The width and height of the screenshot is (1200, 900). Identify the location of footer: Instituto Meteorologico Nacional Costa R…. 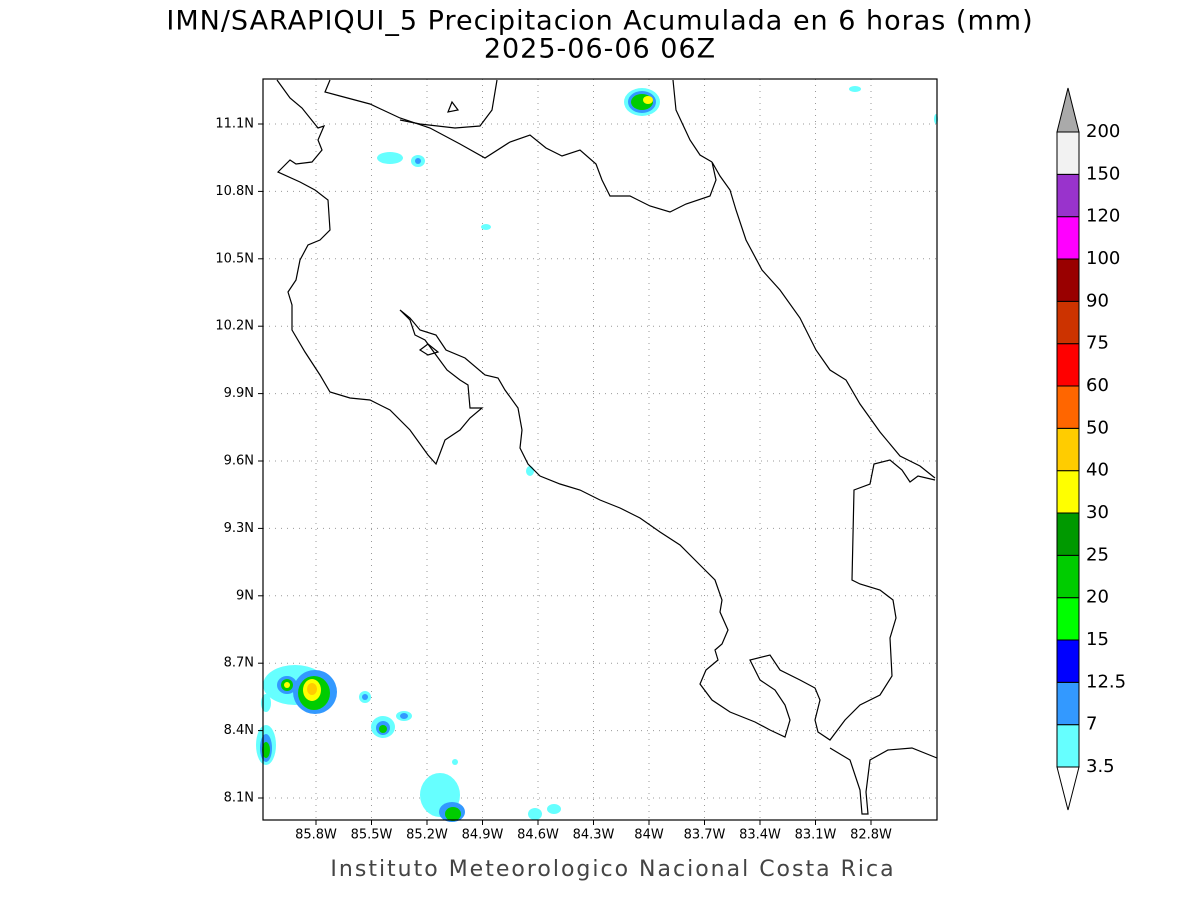
(612, 869).